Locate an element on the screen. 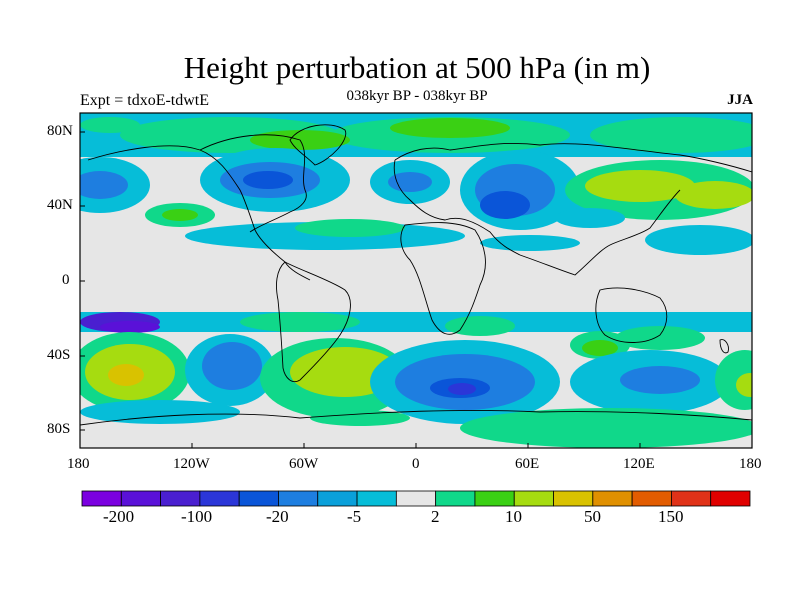 This screenshot has height=600, width=800. colorbar-label: 50 is located at coordinates (592, 516).